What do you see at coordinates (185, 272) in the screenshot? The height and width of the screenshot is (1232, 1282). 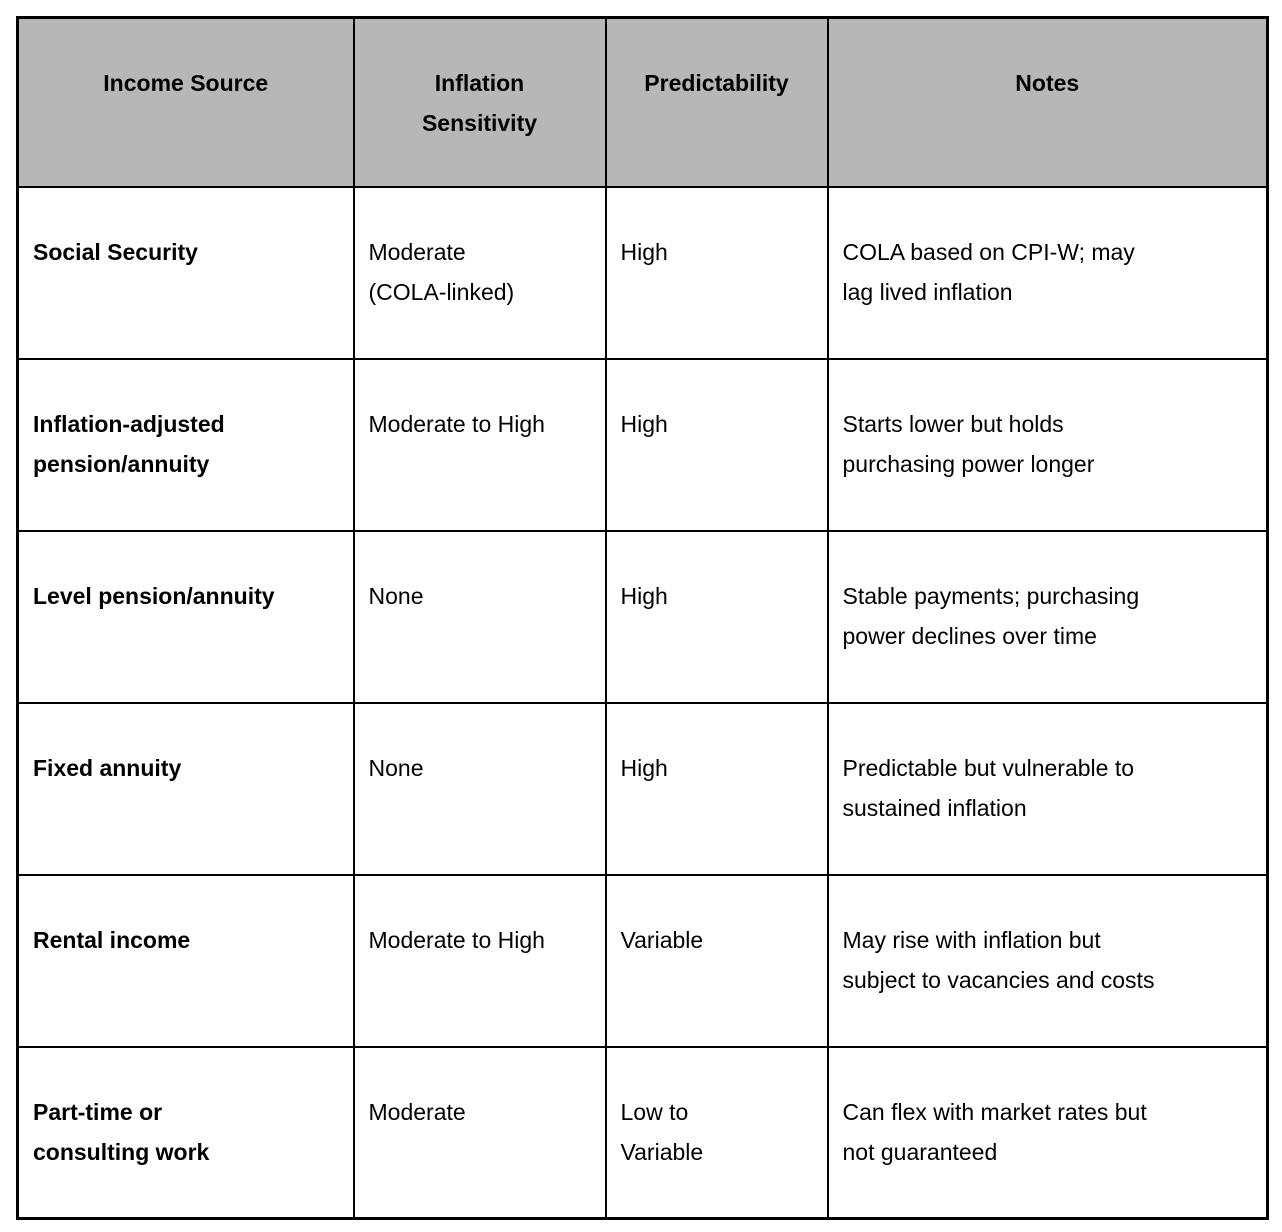 I see `cell-income-source: Social Security` at bounding box center [185, 272].